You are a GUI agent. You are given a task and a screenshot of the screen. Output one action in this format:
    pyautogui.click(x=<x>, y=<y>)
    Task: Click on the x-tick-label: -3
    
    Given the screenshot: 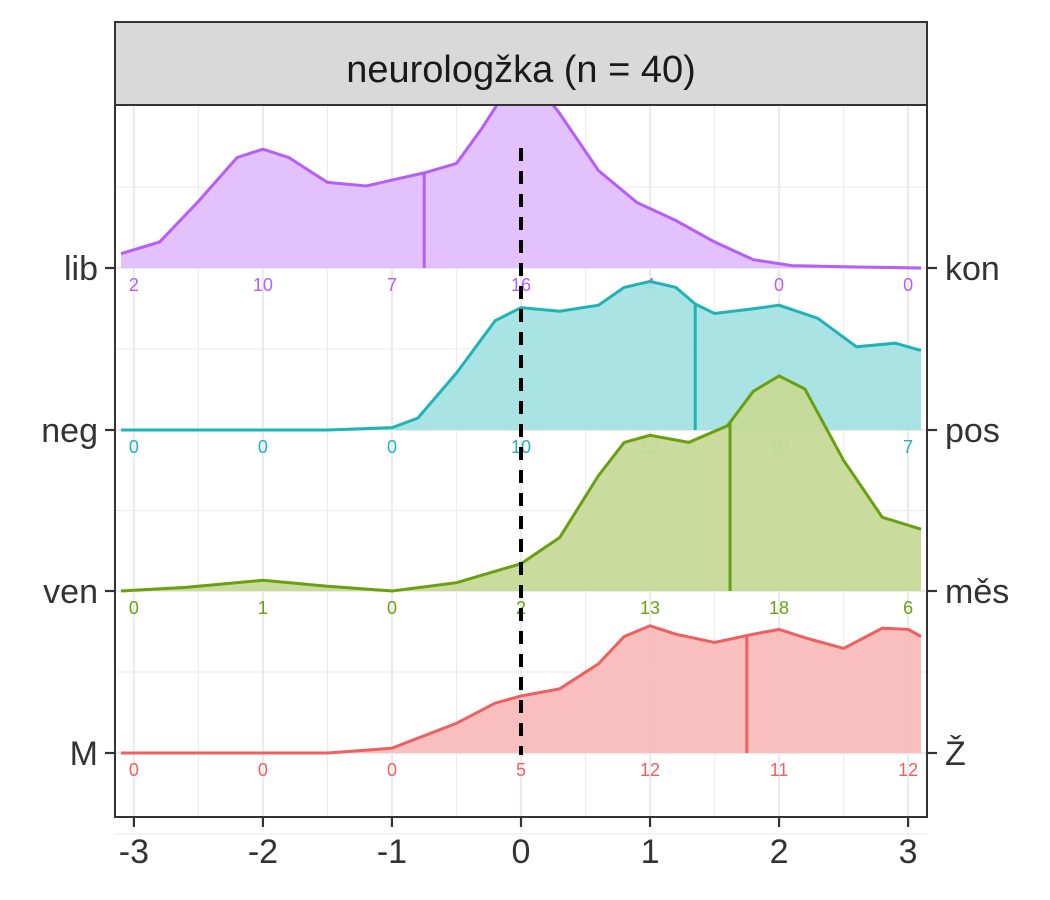 What is the action you would take?
    pyautogui.click(x=134, y=852)
    